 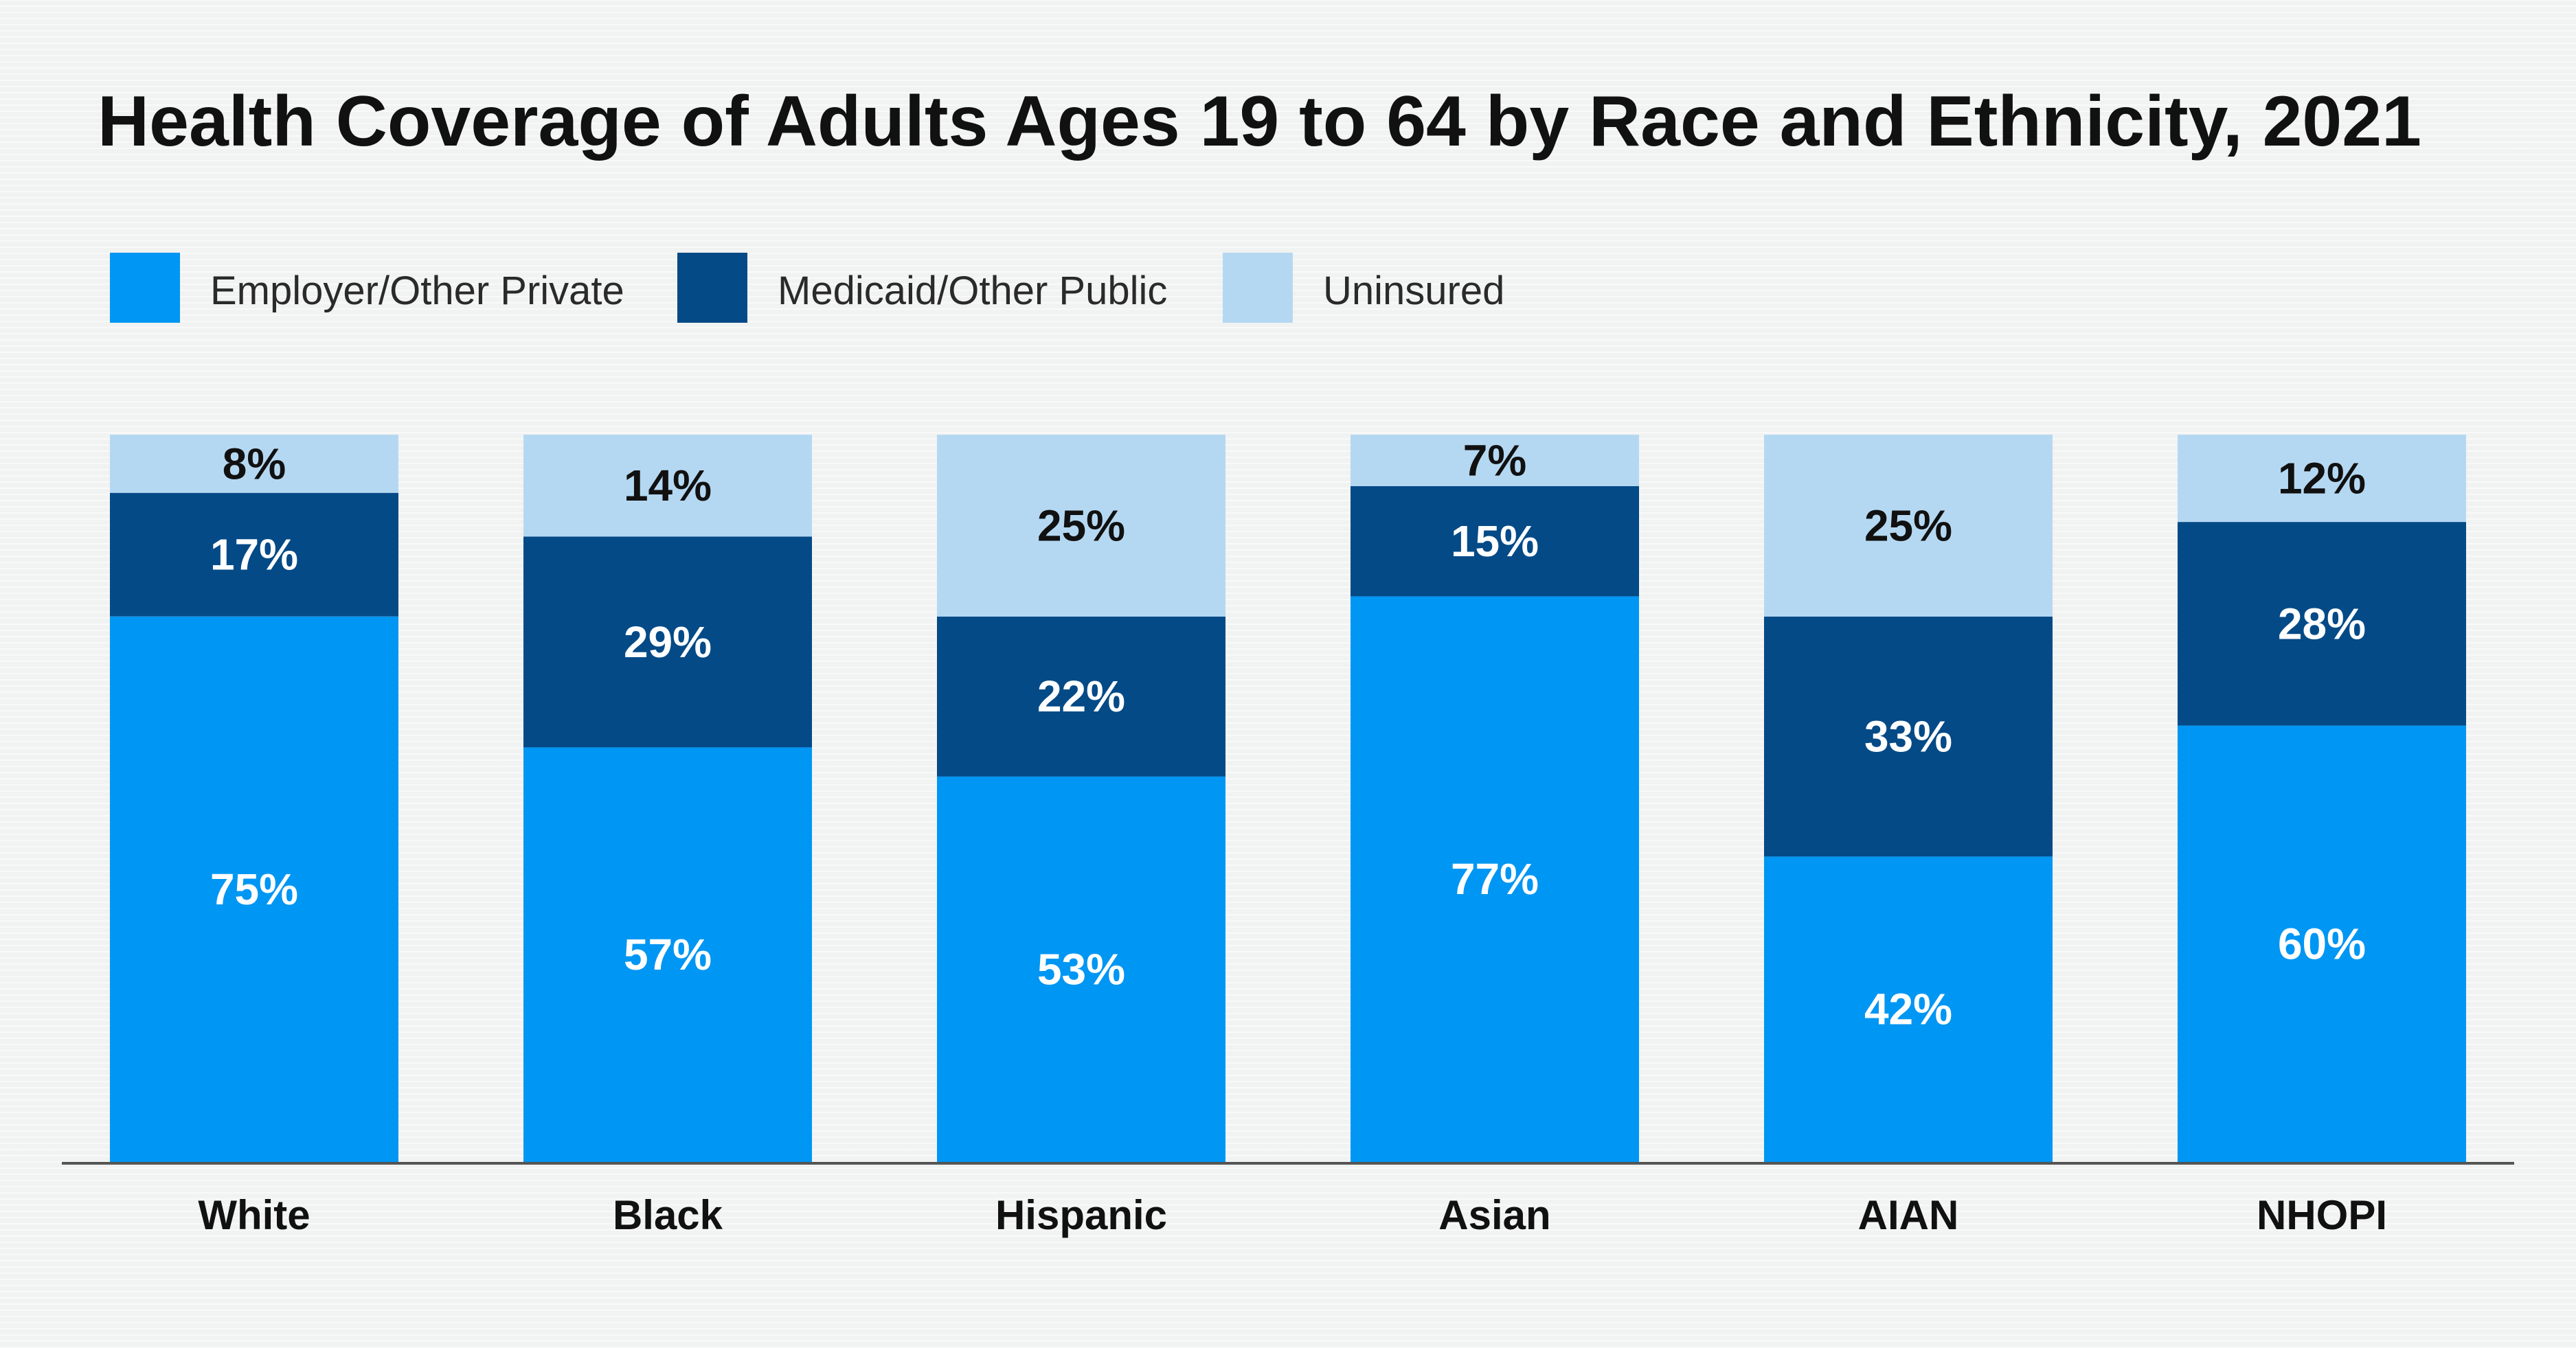 I want to click on data-label-hispanic-uninsured: 25%, so click(x=1081, y=525).